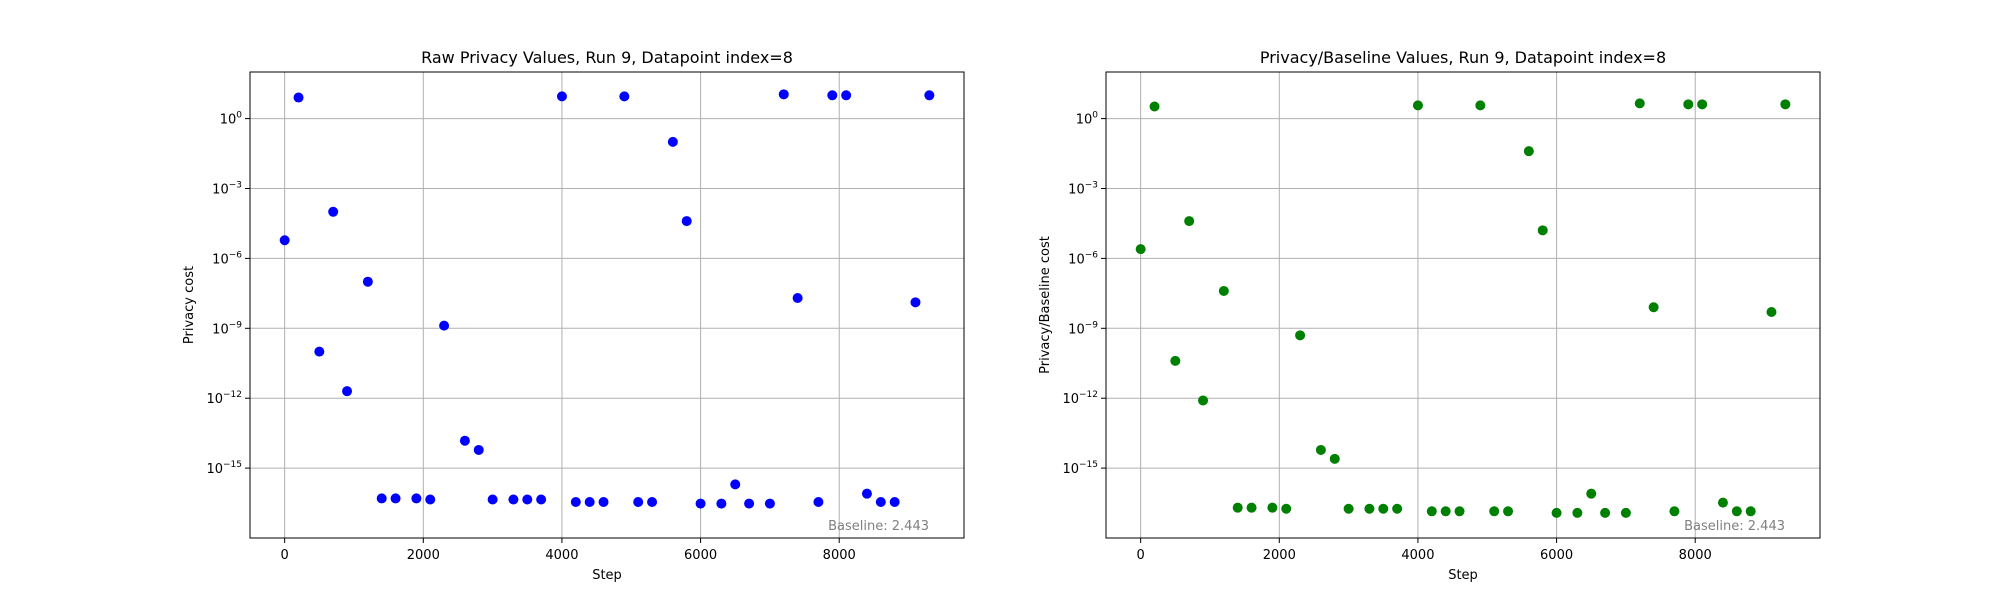 The height and width of the screenshot is (600, 2000). What do you see at coordinates (231, 119) in the screenshot?
I see `y-tick-label: 10⁰` at bounding box center [231, 119].